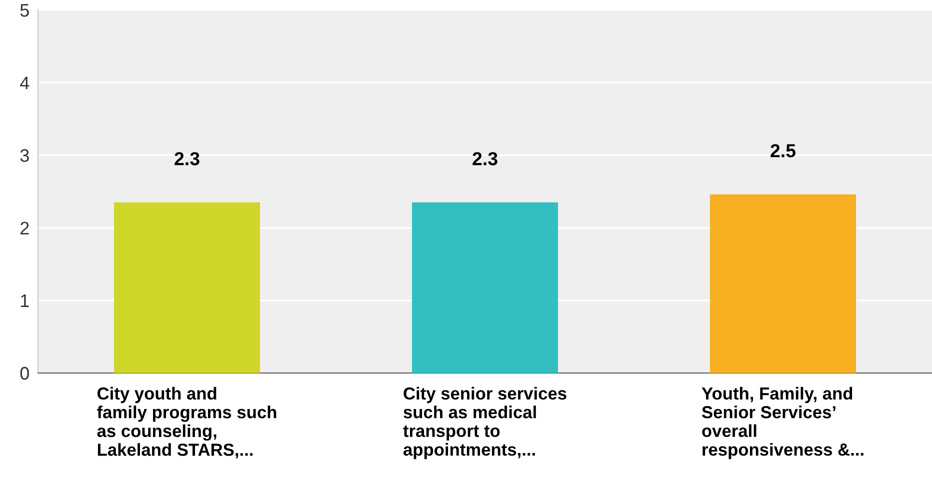 The height and width of the screenshot is (491, 932). Describe the element at coordinates (25, 300) in the screenshot. I see `y-tick-label: 1` at that location.